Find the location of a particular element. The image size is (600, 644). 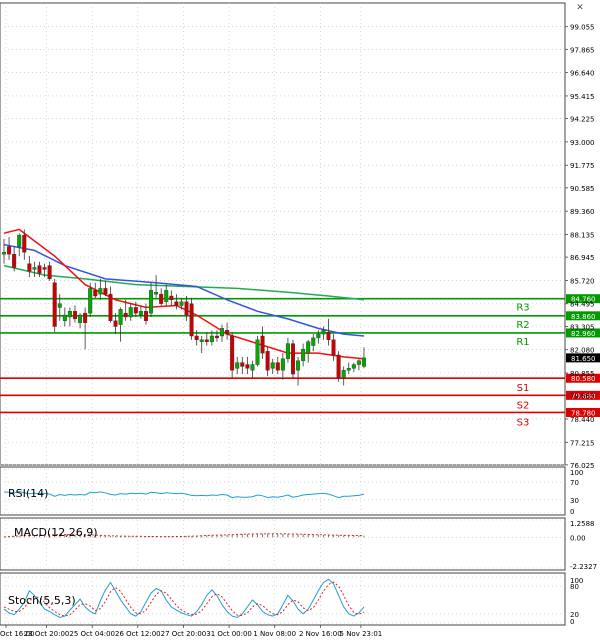

price-tick-label: 76.025 is located at coordinates (582, 466).